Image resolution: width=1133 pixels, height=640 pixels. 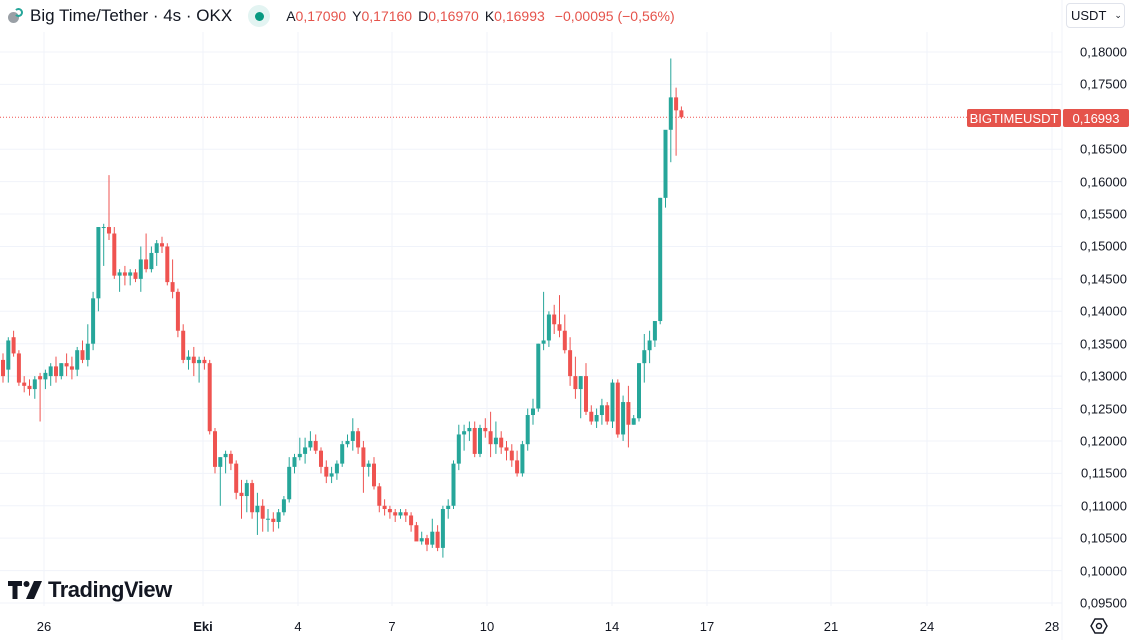 I want to click on last-price-tag: 0,16993, so click(x=1096, y=118).